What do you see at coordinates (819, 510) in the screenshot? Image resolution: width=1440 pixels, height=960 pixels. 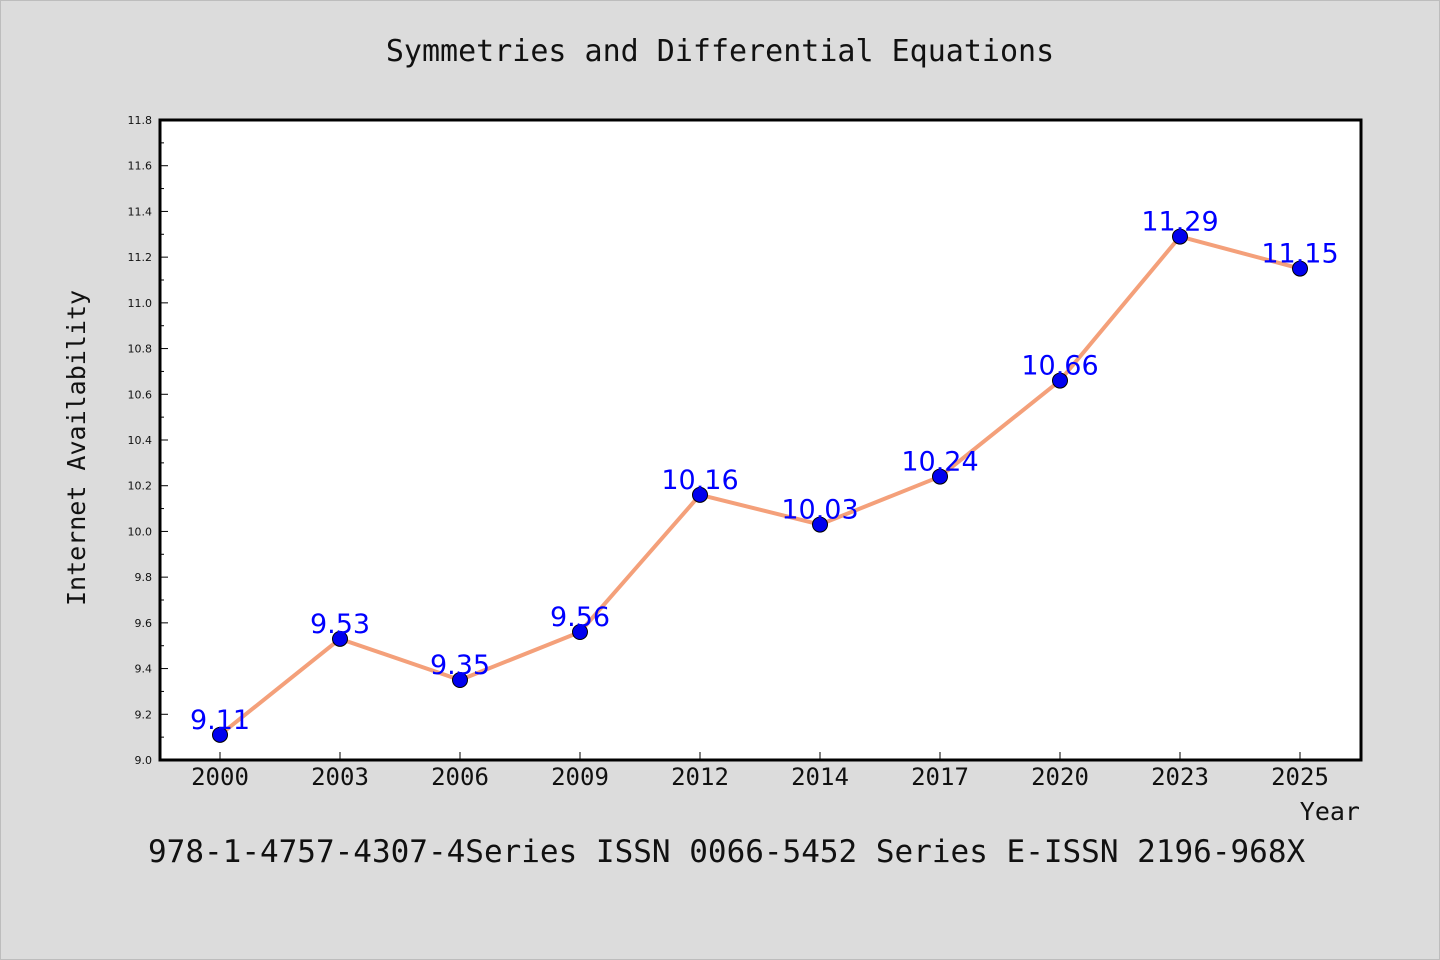 I see `data-label: 10.03` at bounding box center [819, 510].